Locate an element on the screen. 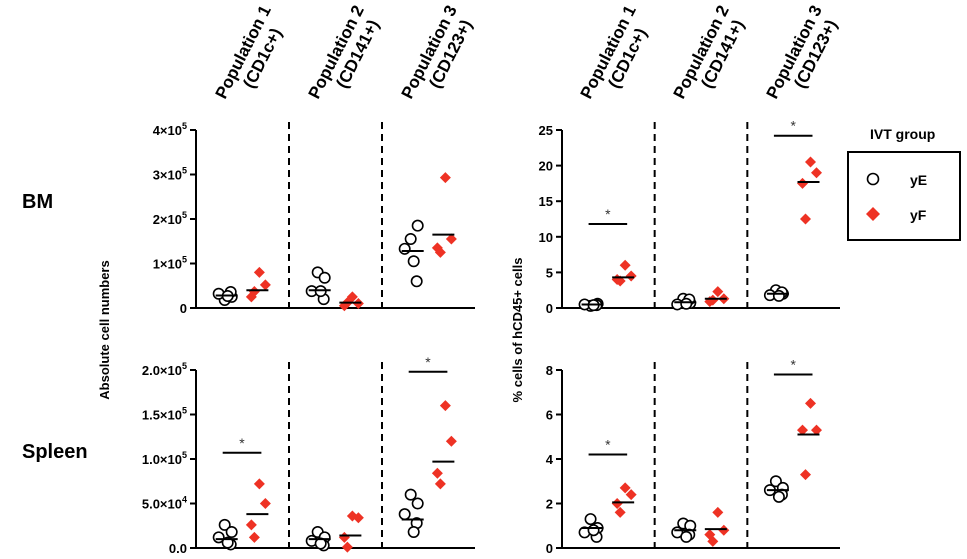 Image resolution: width=967 pixels, height=559 pixels. y-tick-label: 0.0 is located at coordinates (178, 548).